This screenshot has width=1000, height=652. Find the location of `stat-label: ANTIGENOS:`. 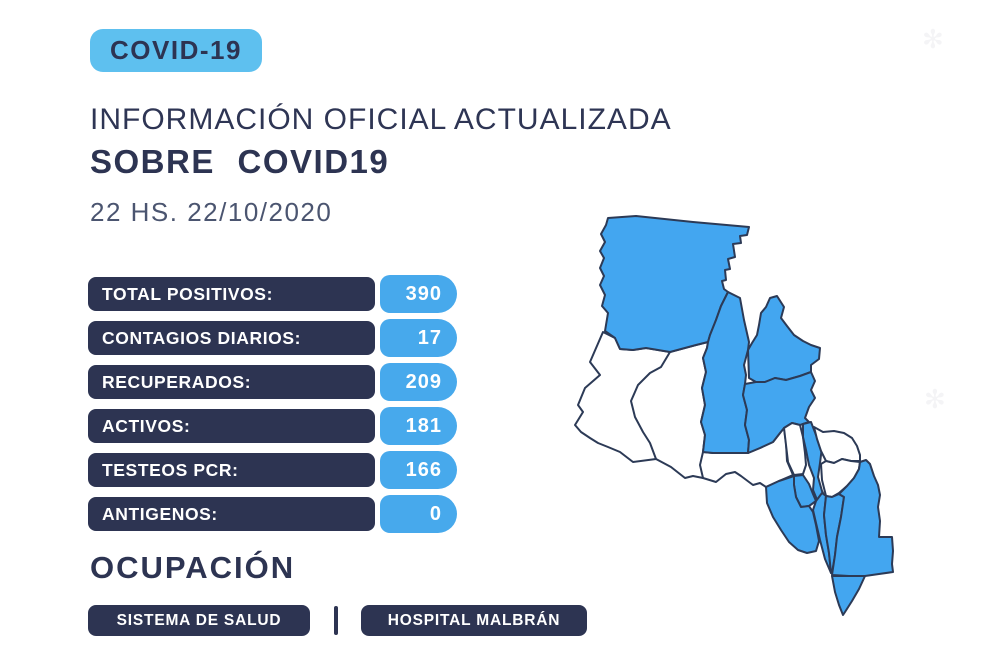

stat-label: ANTIGENOS: is located at coordinates (231, 514).